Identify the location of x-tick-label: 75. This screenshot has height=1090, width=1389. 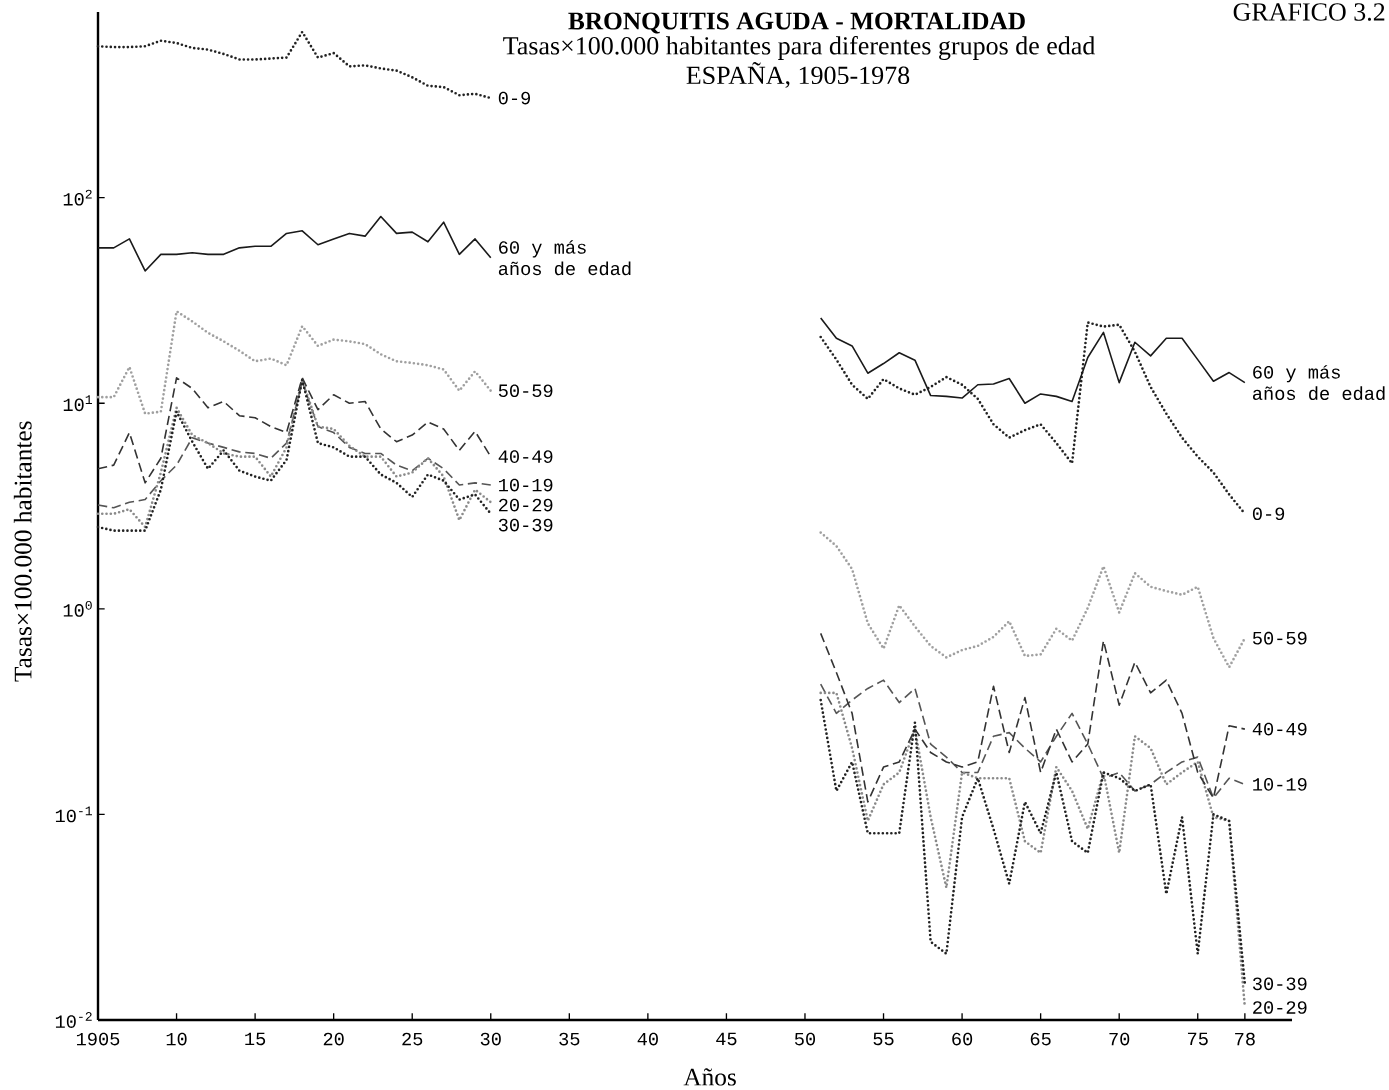
(1197, 1039).